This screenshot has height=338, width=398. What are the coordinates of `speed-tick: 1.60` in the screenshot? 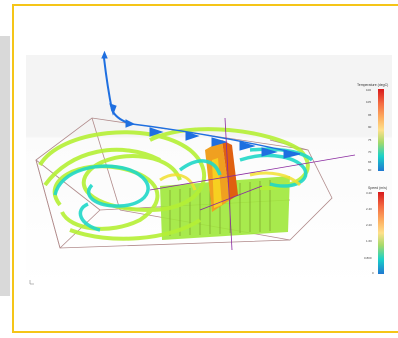 It's located at (369, 241).